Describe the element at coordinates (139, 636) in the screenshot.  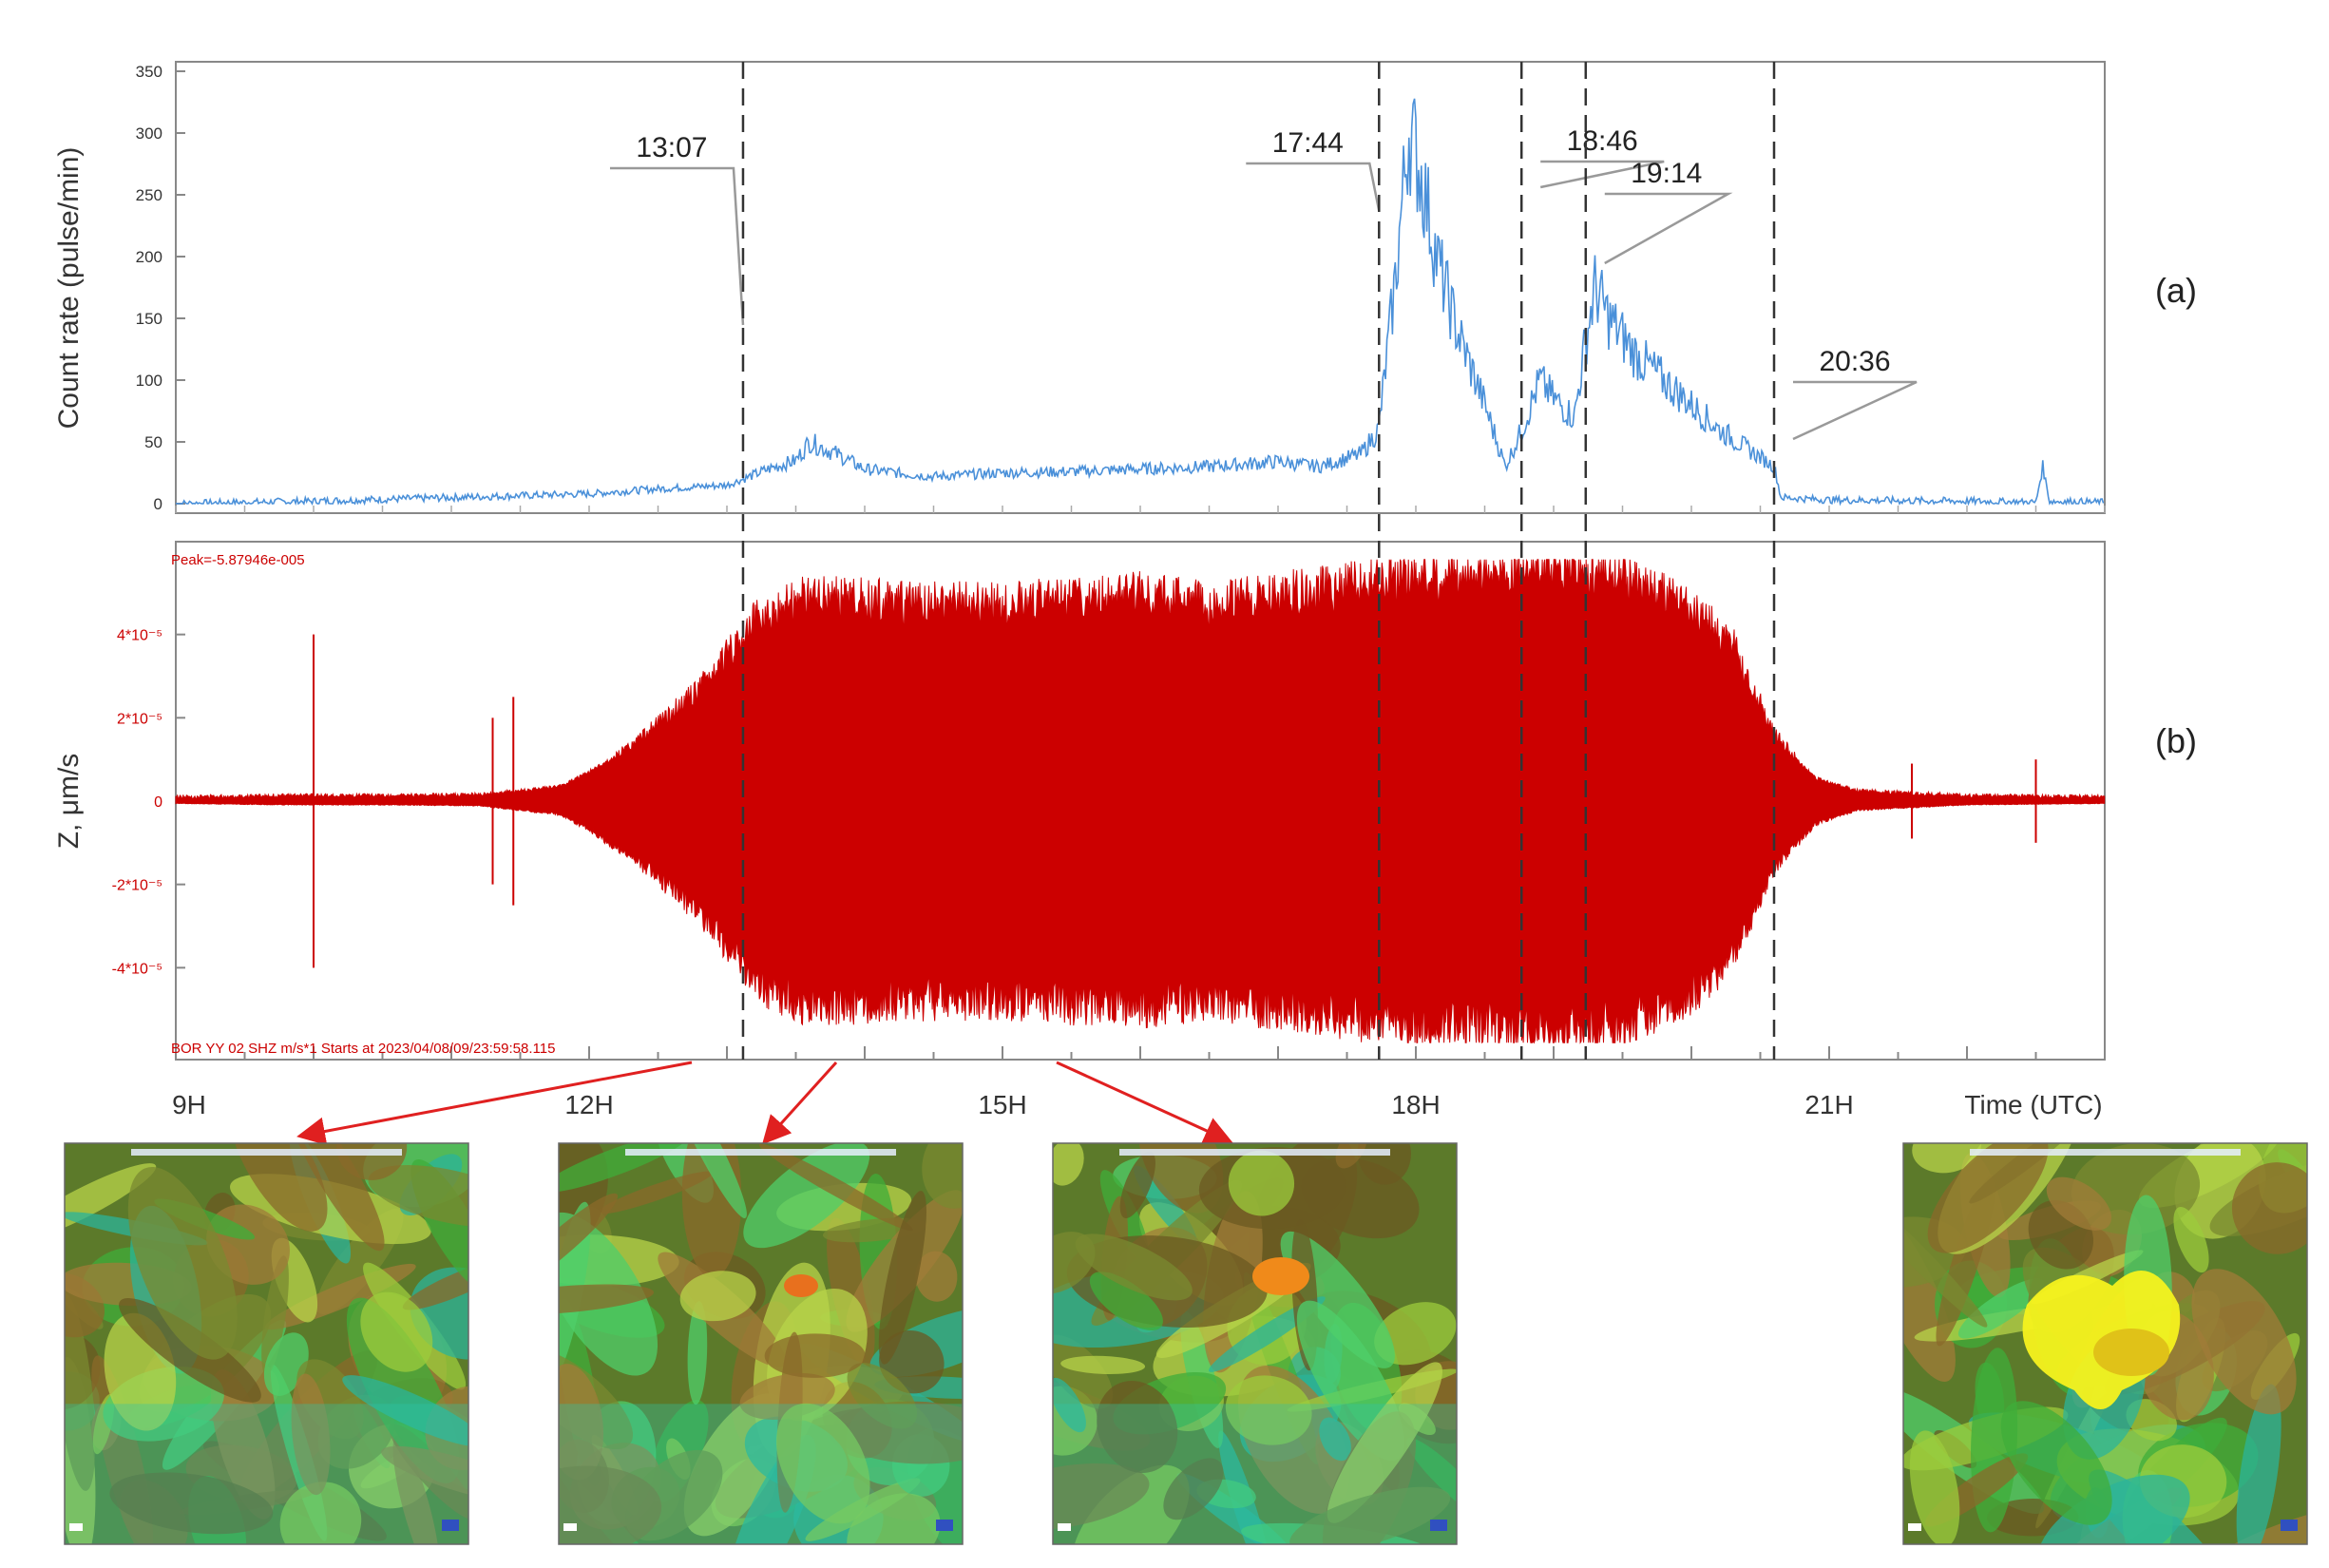
I see `panel-b-ytick-label: 4*10⁻⁵` at that location.